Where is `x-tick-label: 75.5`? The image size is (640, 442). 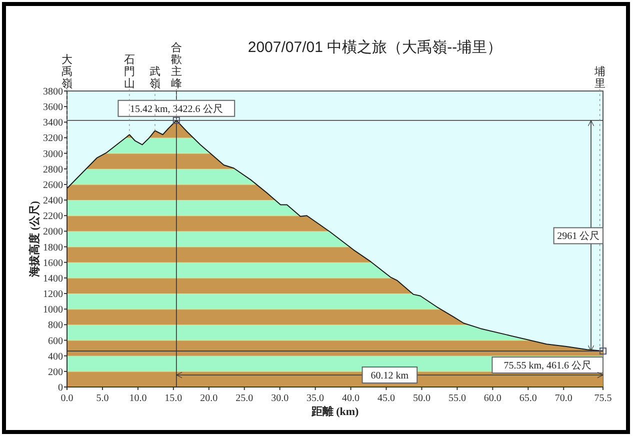 x-tick-label: 75.5 is located at coordinates (603, 398).